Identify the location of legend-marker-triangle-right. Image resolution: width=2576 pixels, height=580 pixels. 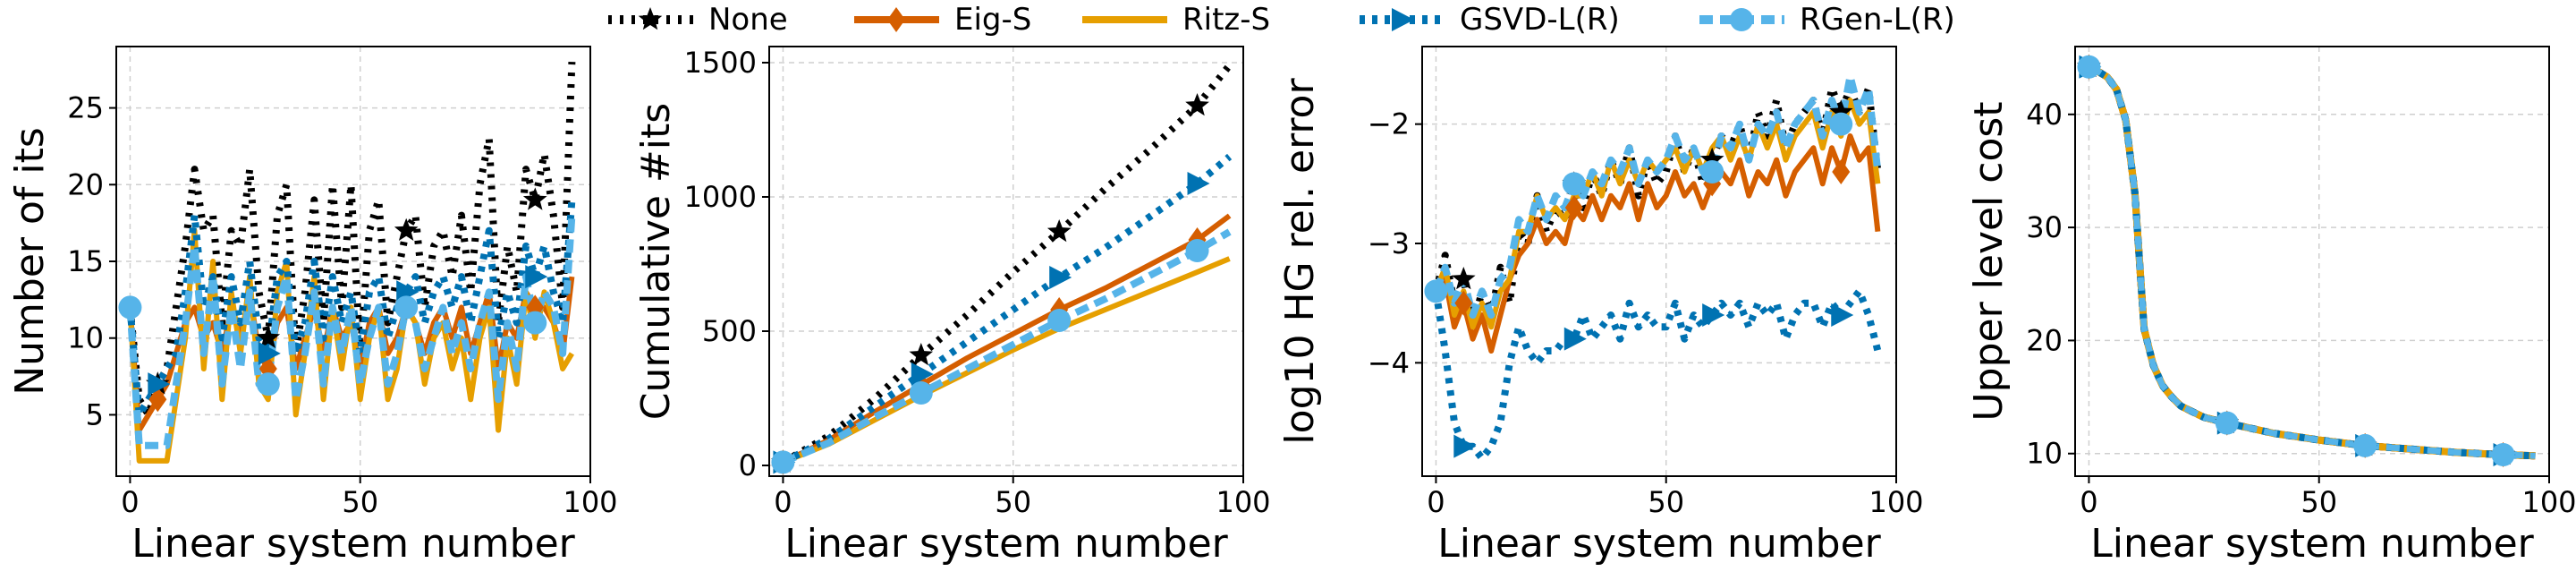
(1403, 19).